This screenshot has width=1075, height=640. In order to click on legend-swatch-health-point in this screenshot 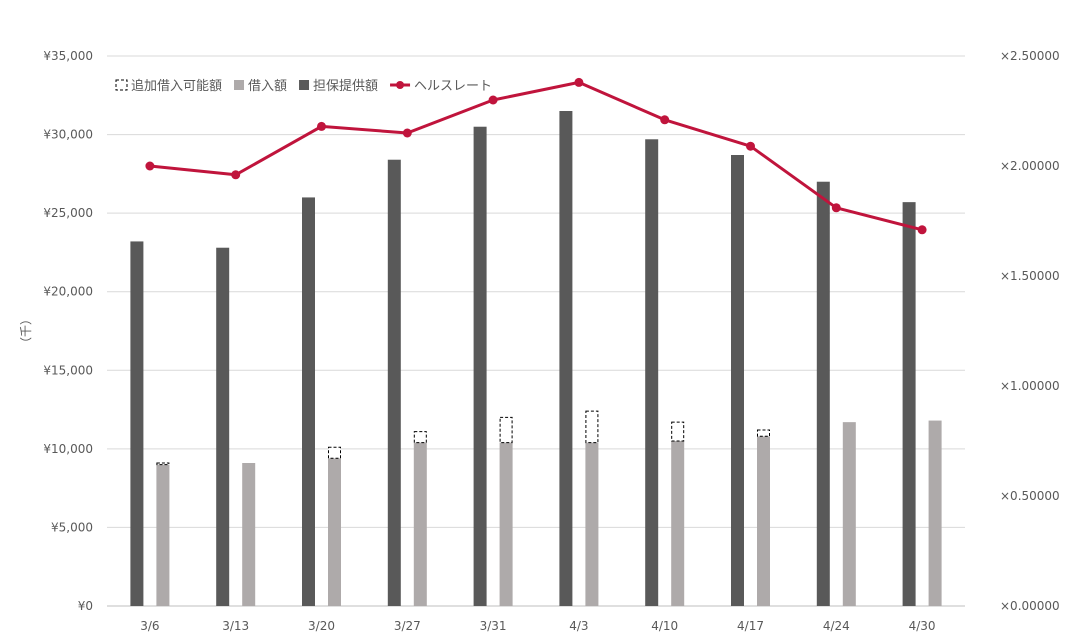, I will do `click(400, 85)`.